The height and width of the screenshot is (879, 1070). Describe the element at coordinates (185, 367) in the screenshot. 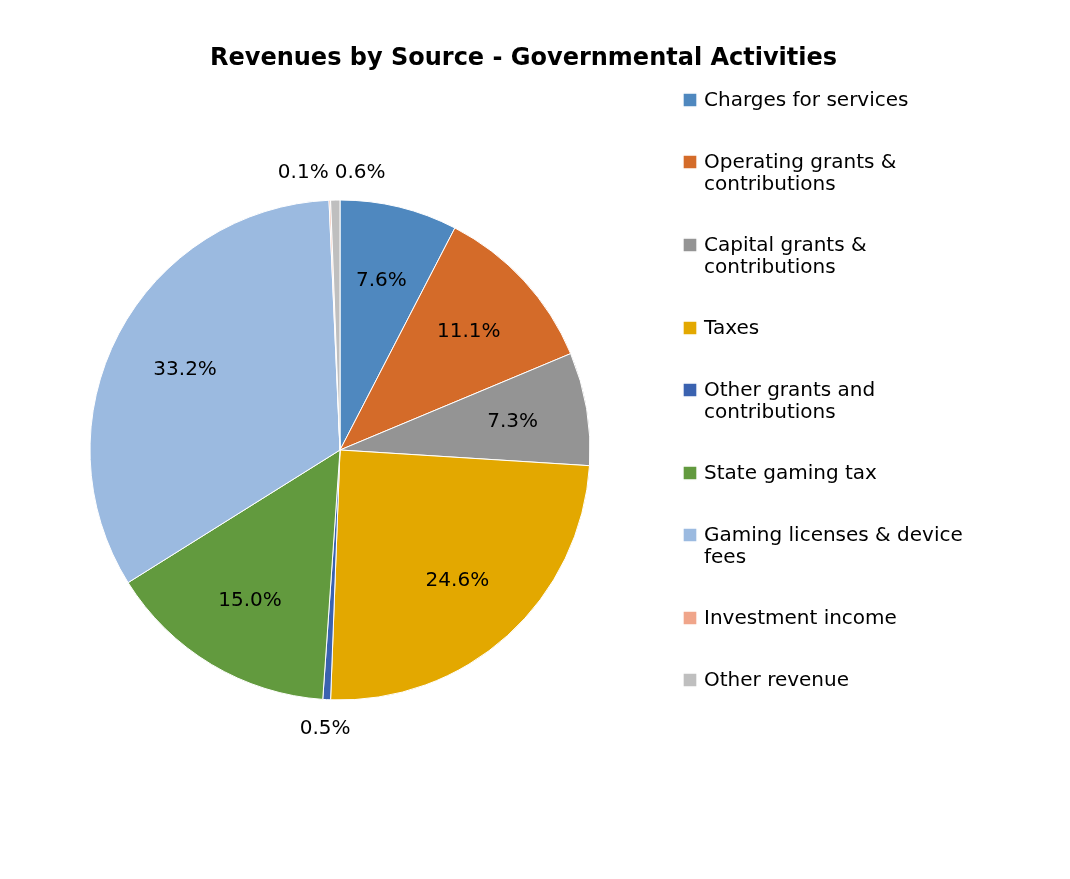

I see `data-label: 33.2%` at that location.